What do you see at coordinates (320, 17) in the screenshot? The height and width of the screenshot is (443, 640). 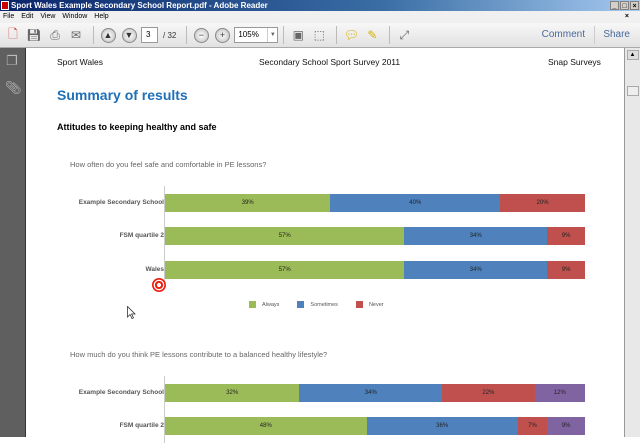 I see `menu-bar: File Edit View Window Help ×` at bounding box center [320, 17].